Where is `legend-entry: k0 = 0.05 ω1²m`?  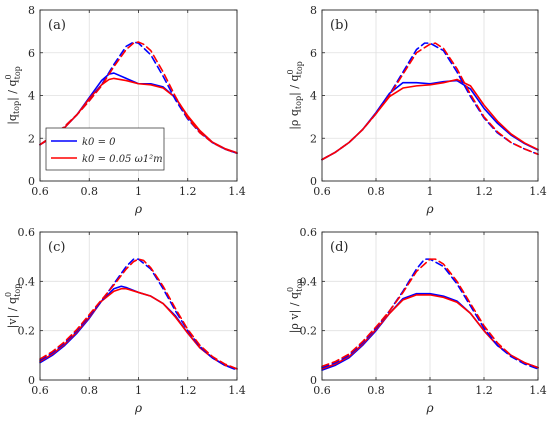 legend-entry: k0 = 0.05 ω1²m is located at coordinates (122, 159).